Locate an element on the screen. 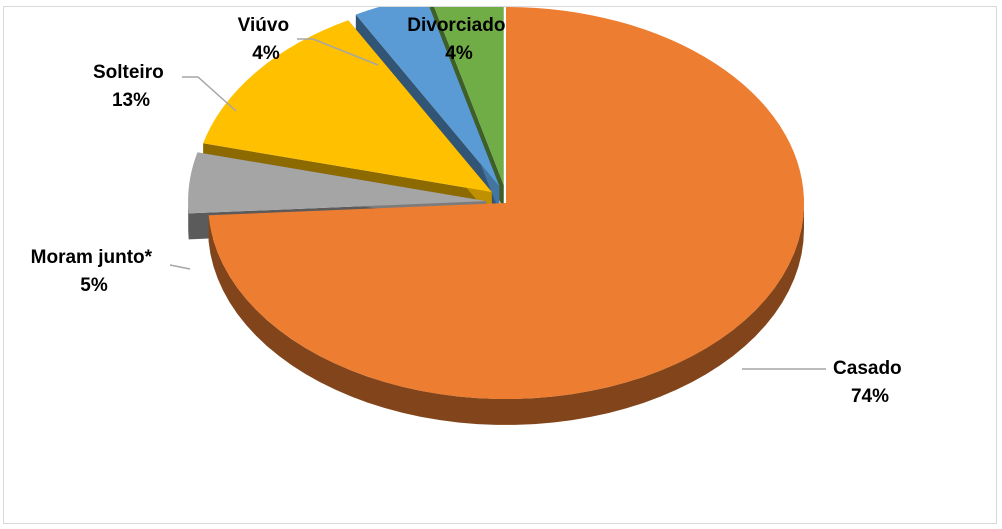  label-solteiro-name: Solteiro is located at coordinates (128, 72).